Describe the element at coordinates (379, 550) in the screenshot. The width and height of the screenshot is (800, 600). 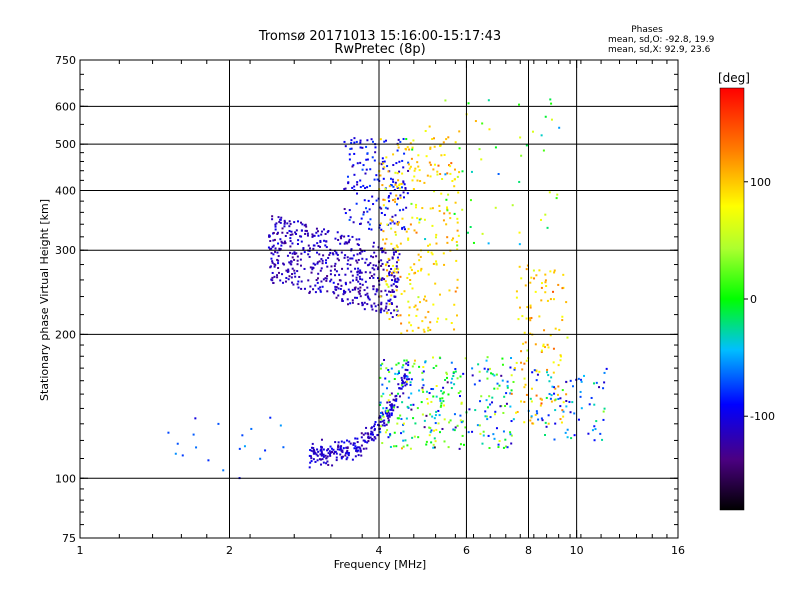
I see `x-tick-label: 4` at that location.